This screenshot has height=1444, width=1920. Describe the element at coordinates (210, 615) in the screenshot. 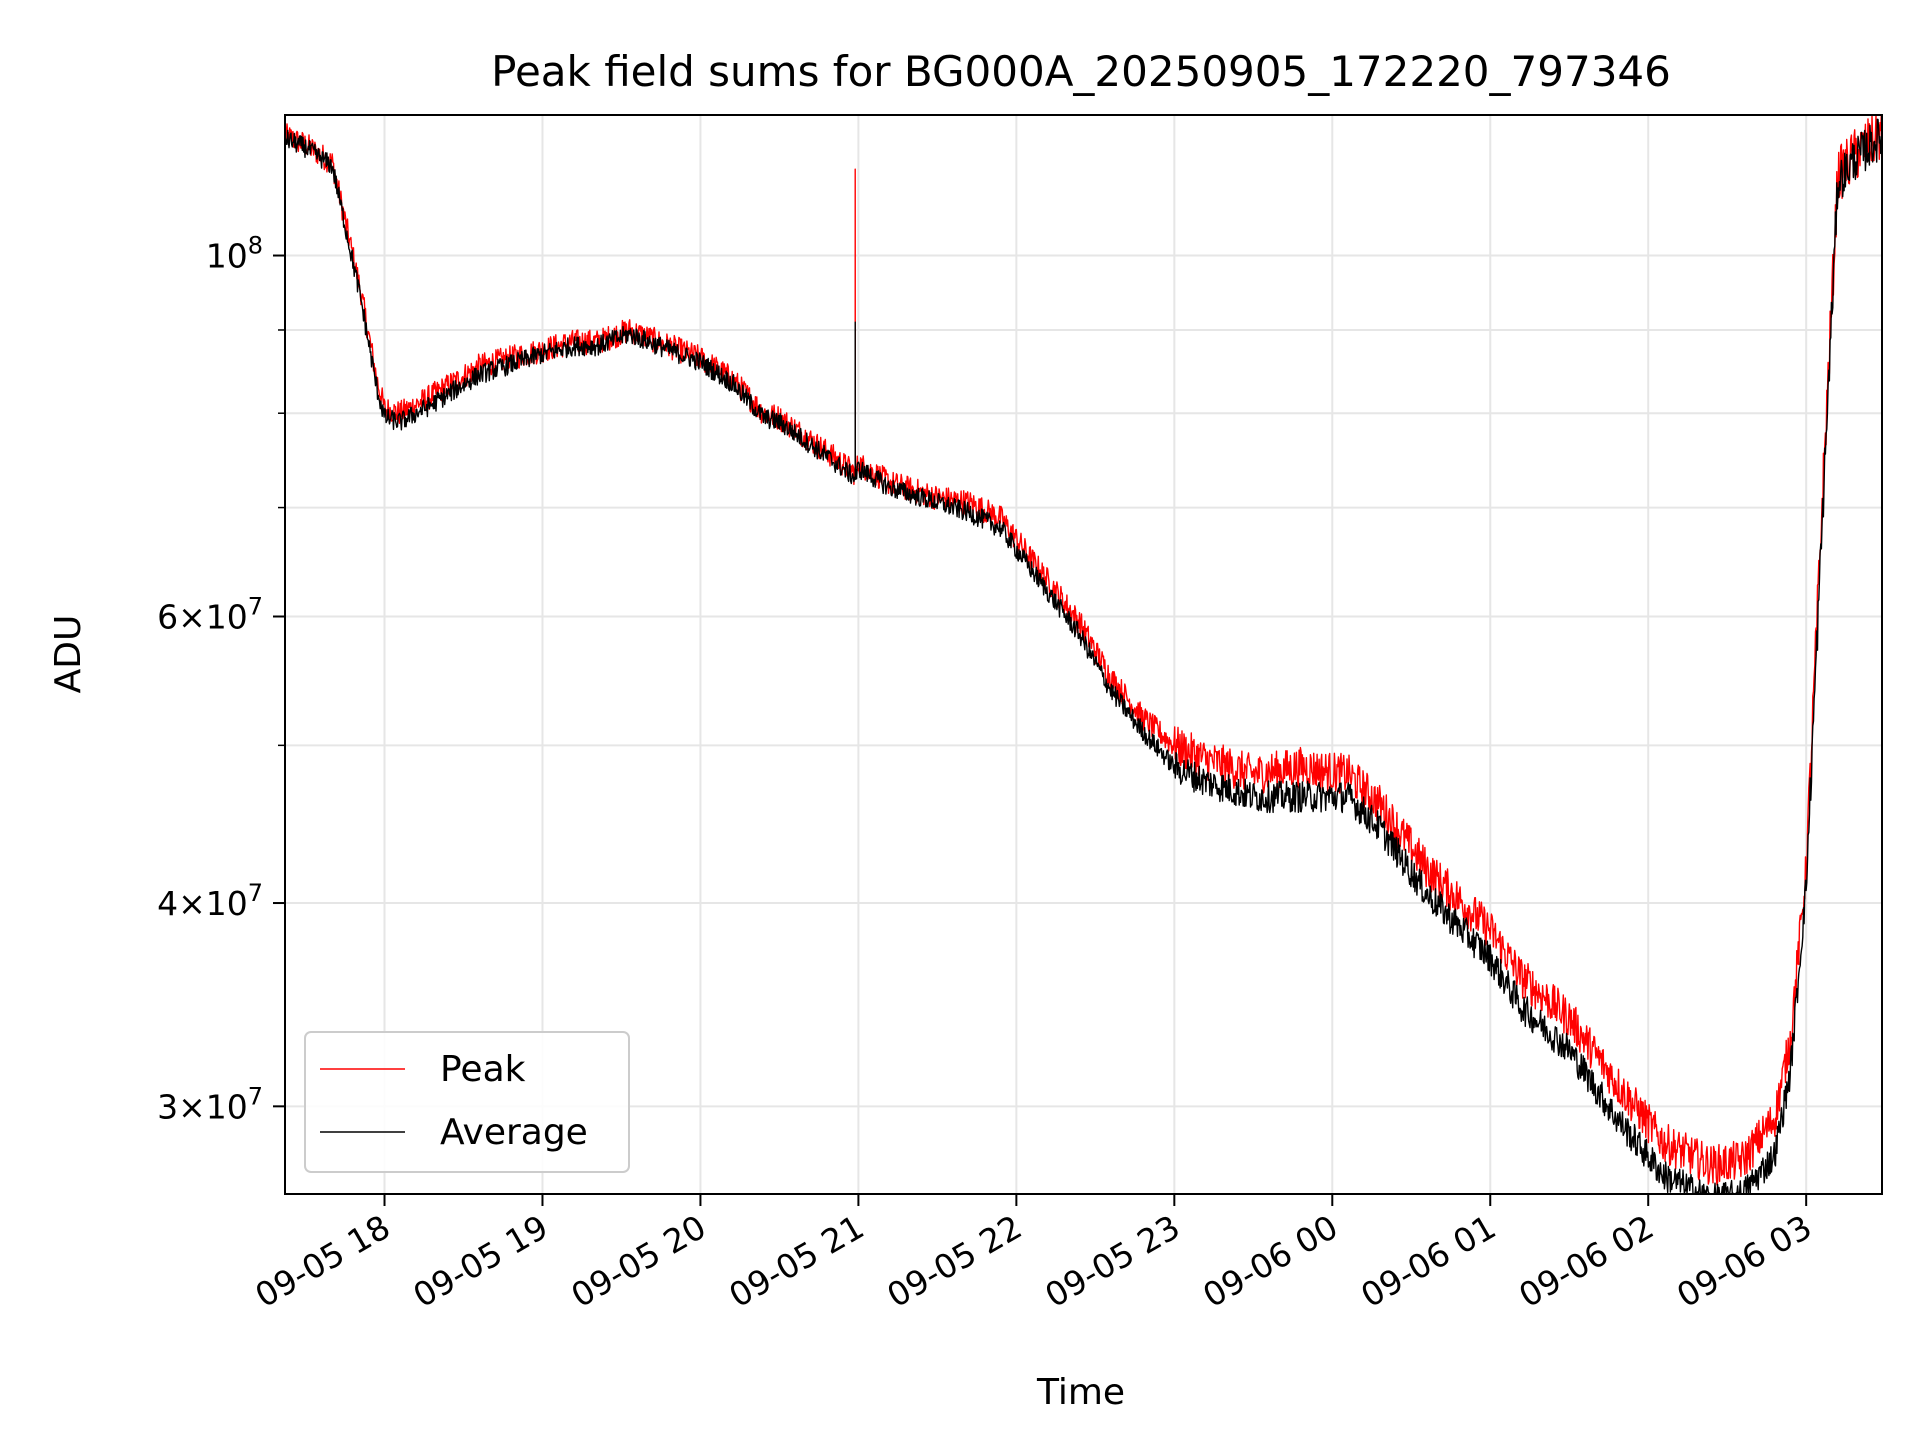

I see `y-tick-label: 6×107` at that location.